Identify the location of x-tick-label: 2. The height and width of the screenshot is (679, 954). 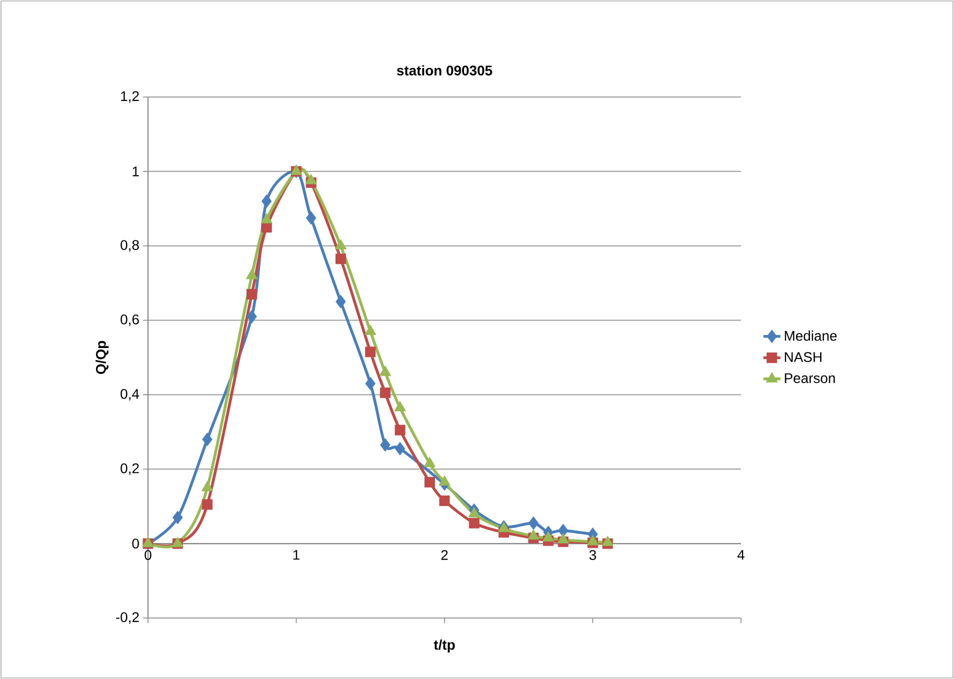
(444, 555).